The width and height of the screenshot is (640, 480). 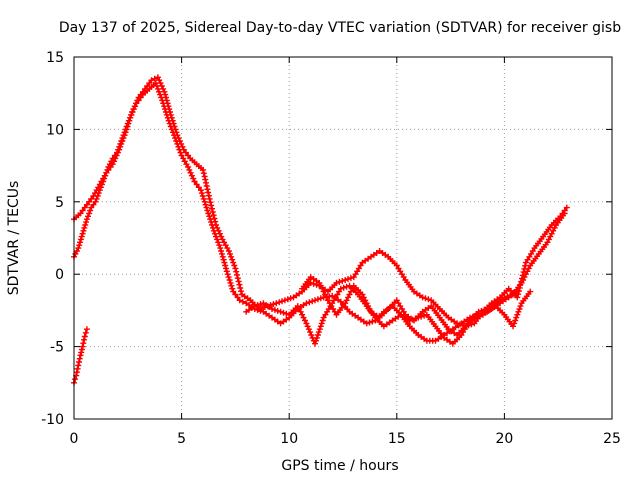 What do you see at coordinates (339, 466) in the screenshot?
I see `x-axis-label: GPS time / hours` at bounding box center [339, 466].